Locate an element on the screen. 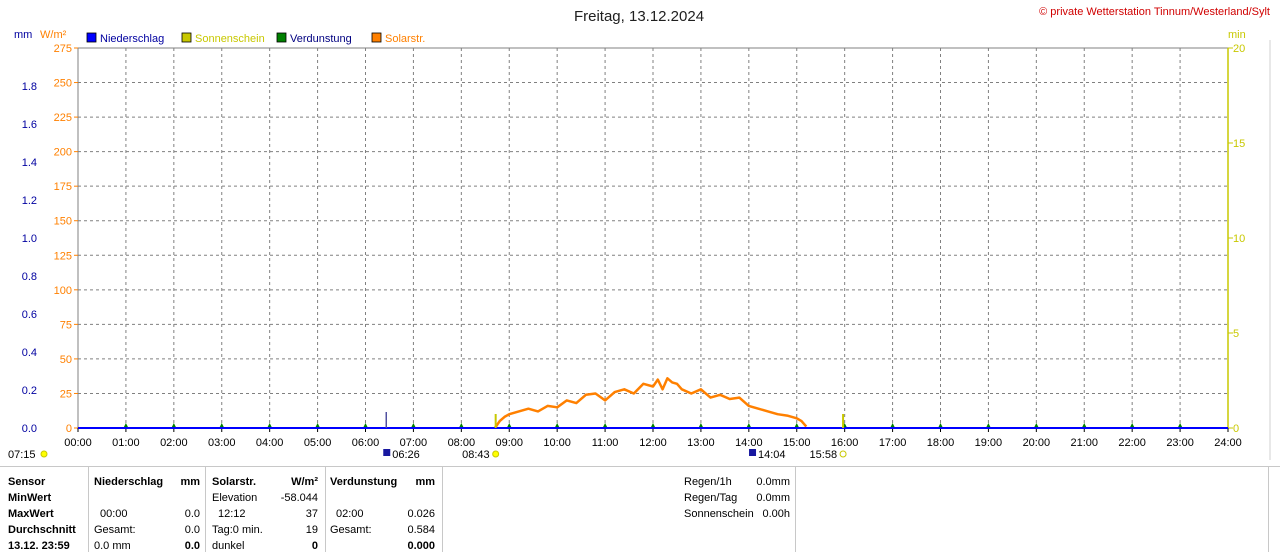 Image resolution: width=1280 pixels, height=554 pixels. moonrise-label: 06:26 is located at coordinates (406, 454).